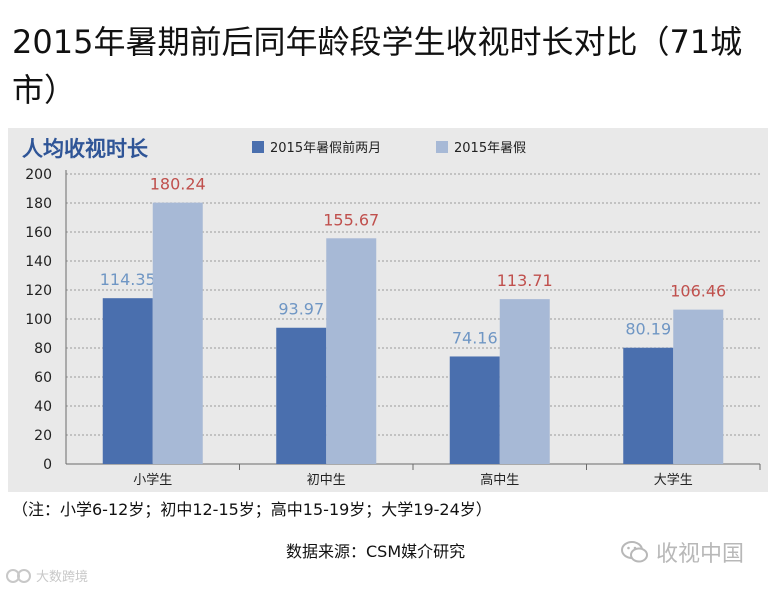 The height and width of the screenshot is (592, 776). I want to click on y-tick-label: 100, so click(38, 320).